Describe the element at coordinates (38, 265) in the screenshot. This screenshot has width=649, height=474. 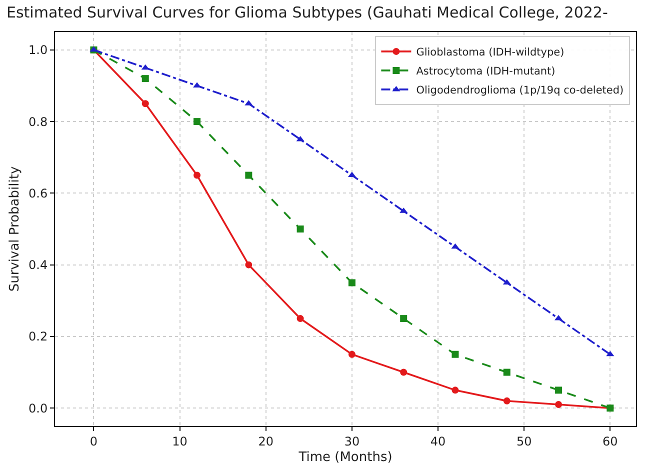
I see `y-tick-label: 0.4` at that location.